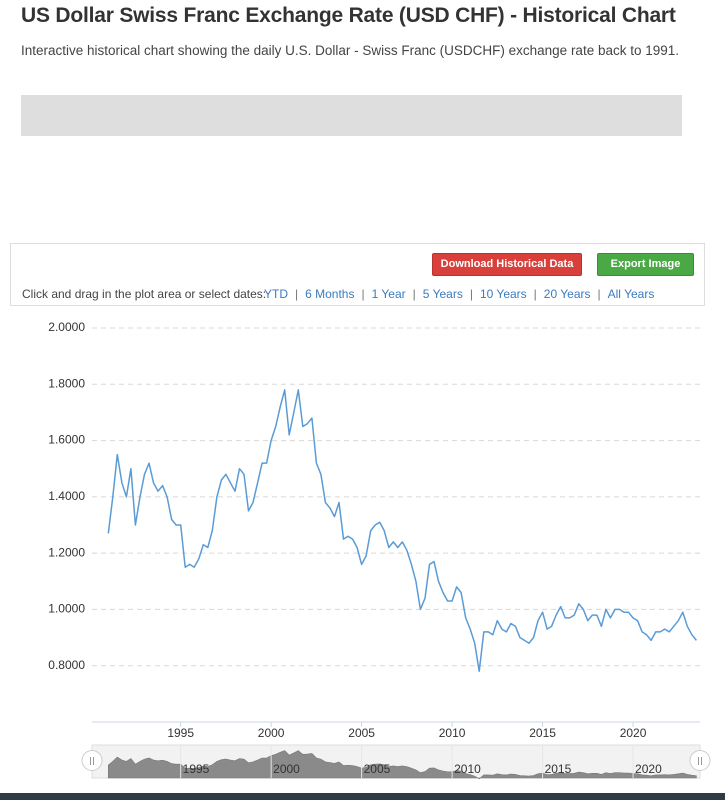 The image size is (725, 800). What do you see at coordinates (379, 294) in the screenshot?
I see `range-link: 1 Year` at bounding box center [379, 294].